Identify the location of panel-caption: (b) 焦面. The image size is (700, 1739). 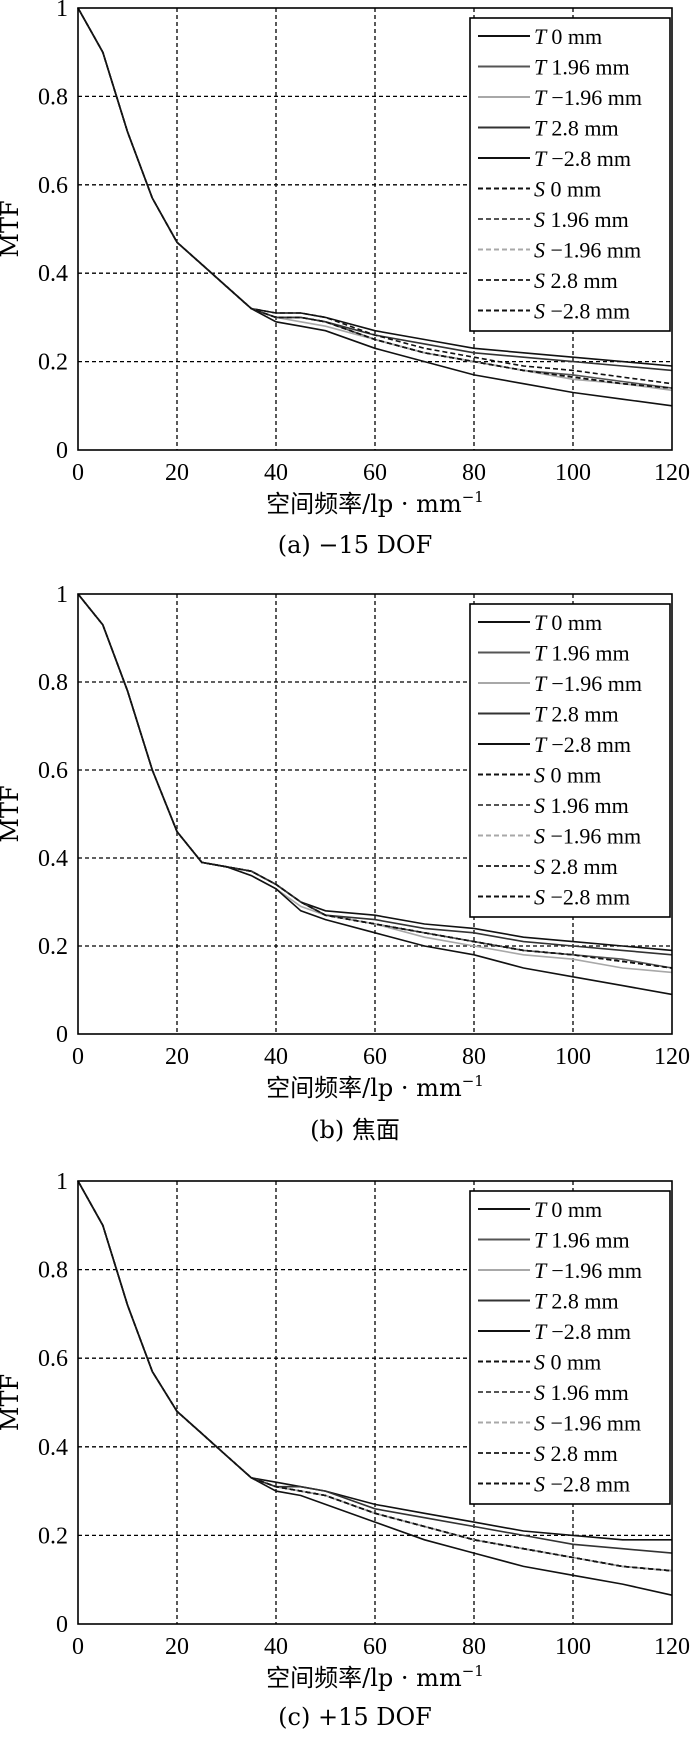
(355, 1130).